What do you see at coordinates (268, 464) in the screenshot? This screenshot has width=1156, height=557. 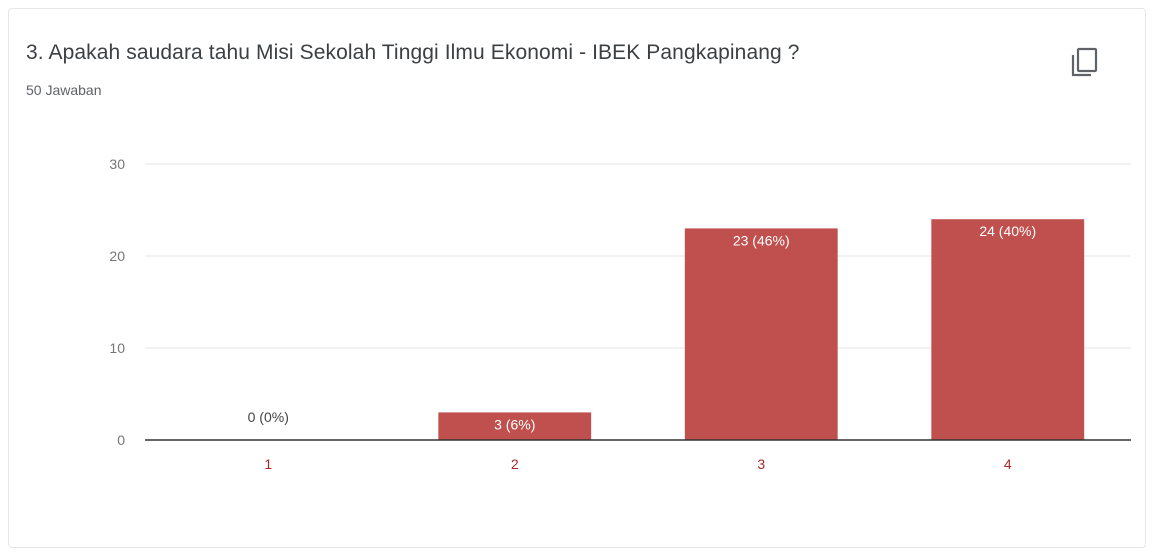 I see `x-category-label: 1` at bounding box center [268, 464].